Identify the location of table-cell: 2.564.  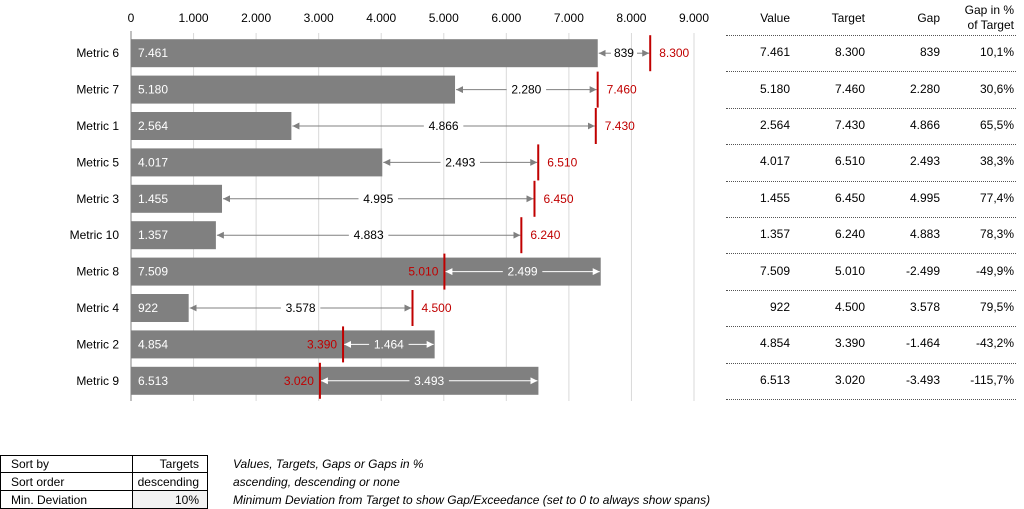
(774, 125).